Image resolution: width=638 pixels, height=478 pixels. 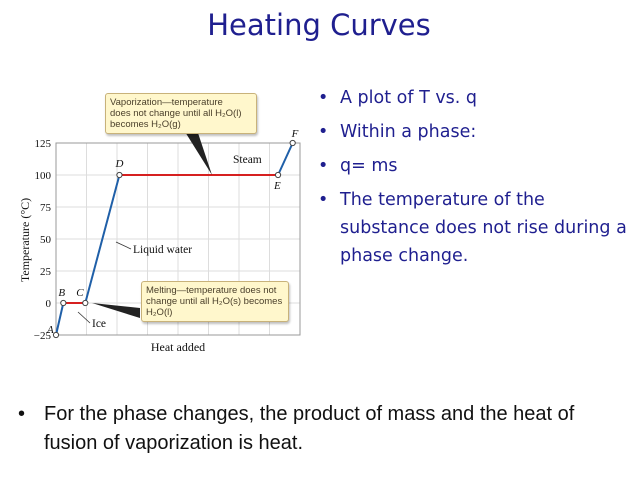 I want to click on y-tick-label: 0, so click(x=49, y=304).